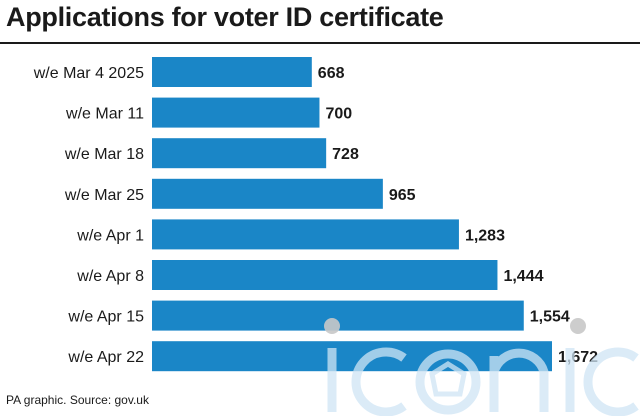  I want to click on category-label: w/e Apr 22, so click(105, 357).